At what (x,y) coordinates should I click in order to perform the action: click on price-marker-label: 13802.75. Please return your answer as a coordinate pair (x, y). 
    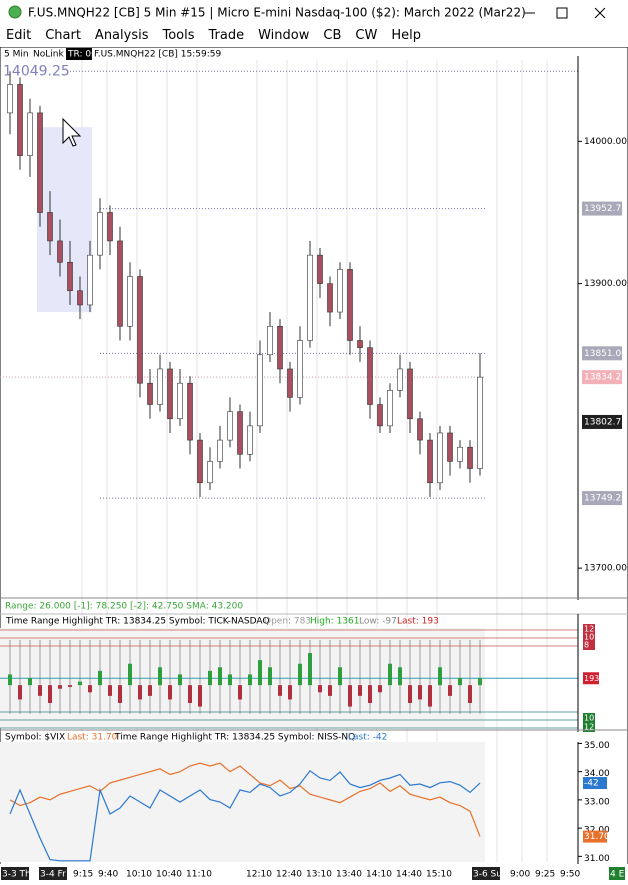
    Looking at the image, I should click on (605, 422).